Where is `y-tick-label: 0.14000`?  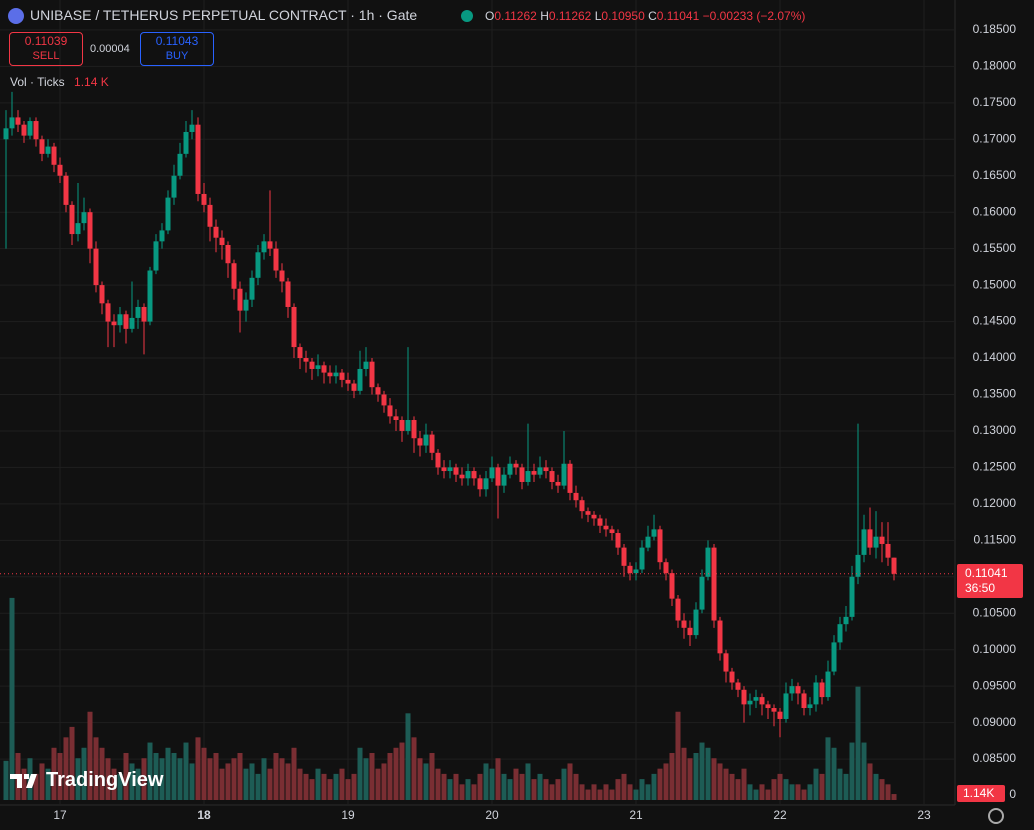
y-tick-label: 0.14000 is located at coordinates (995, 357).